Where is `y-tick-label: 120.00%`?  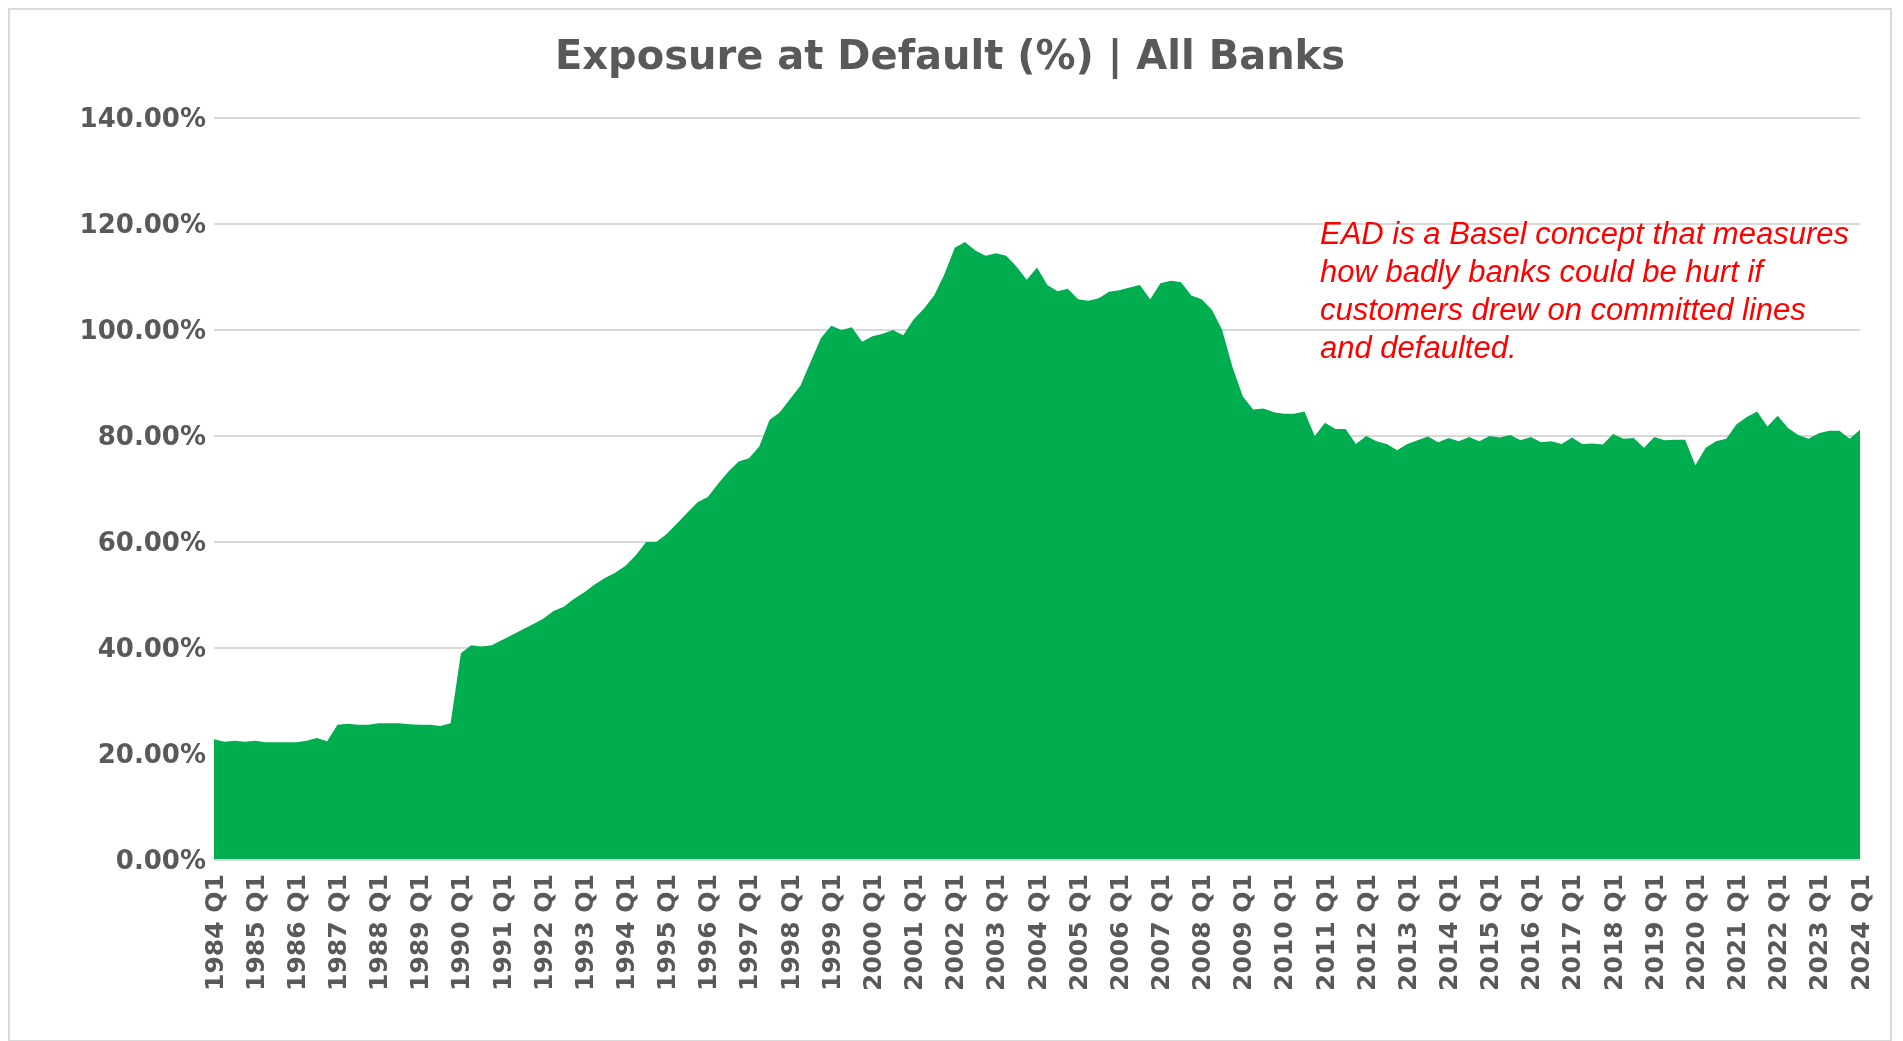
y-tick-label: 120.00% is located at coordinates (142, 224).